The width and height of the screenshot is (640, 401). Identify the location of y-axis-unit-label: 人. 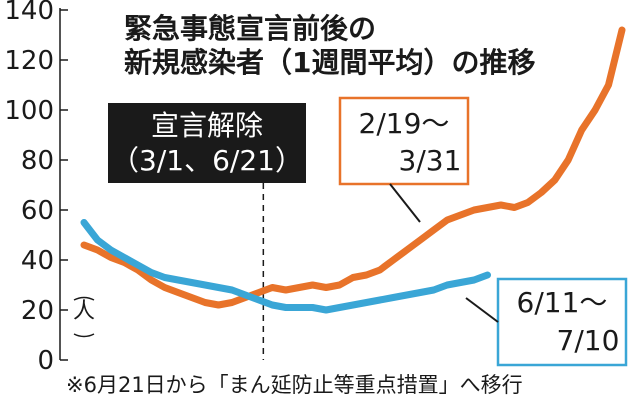
(84, 311).